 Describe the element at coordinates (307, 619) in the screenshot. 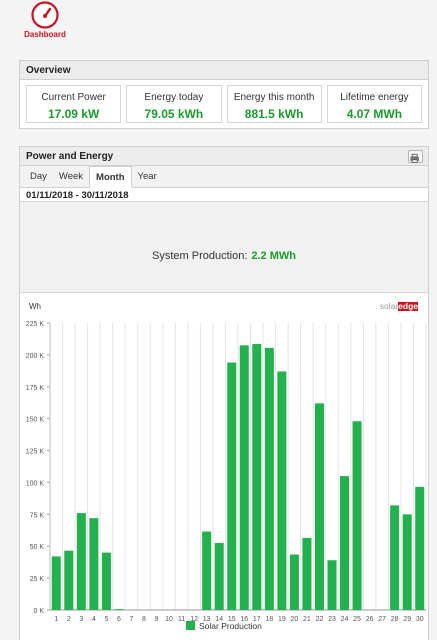

I see `x-tick-label: 21` at that location.